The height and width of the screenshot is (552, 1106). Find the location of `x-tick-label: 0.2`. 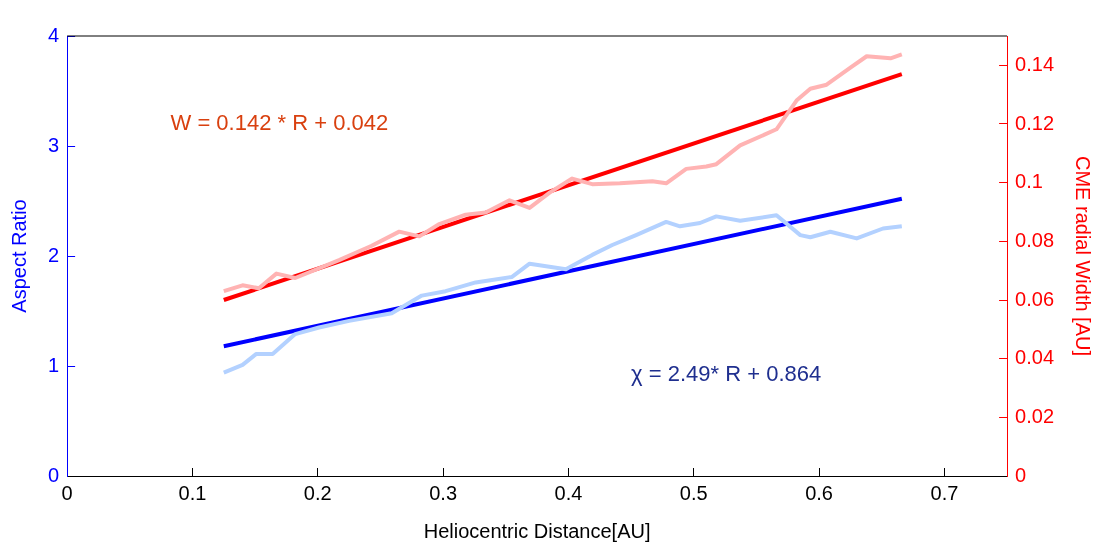

x-tick-label: 0.2 is located at coordinates (317, 492).